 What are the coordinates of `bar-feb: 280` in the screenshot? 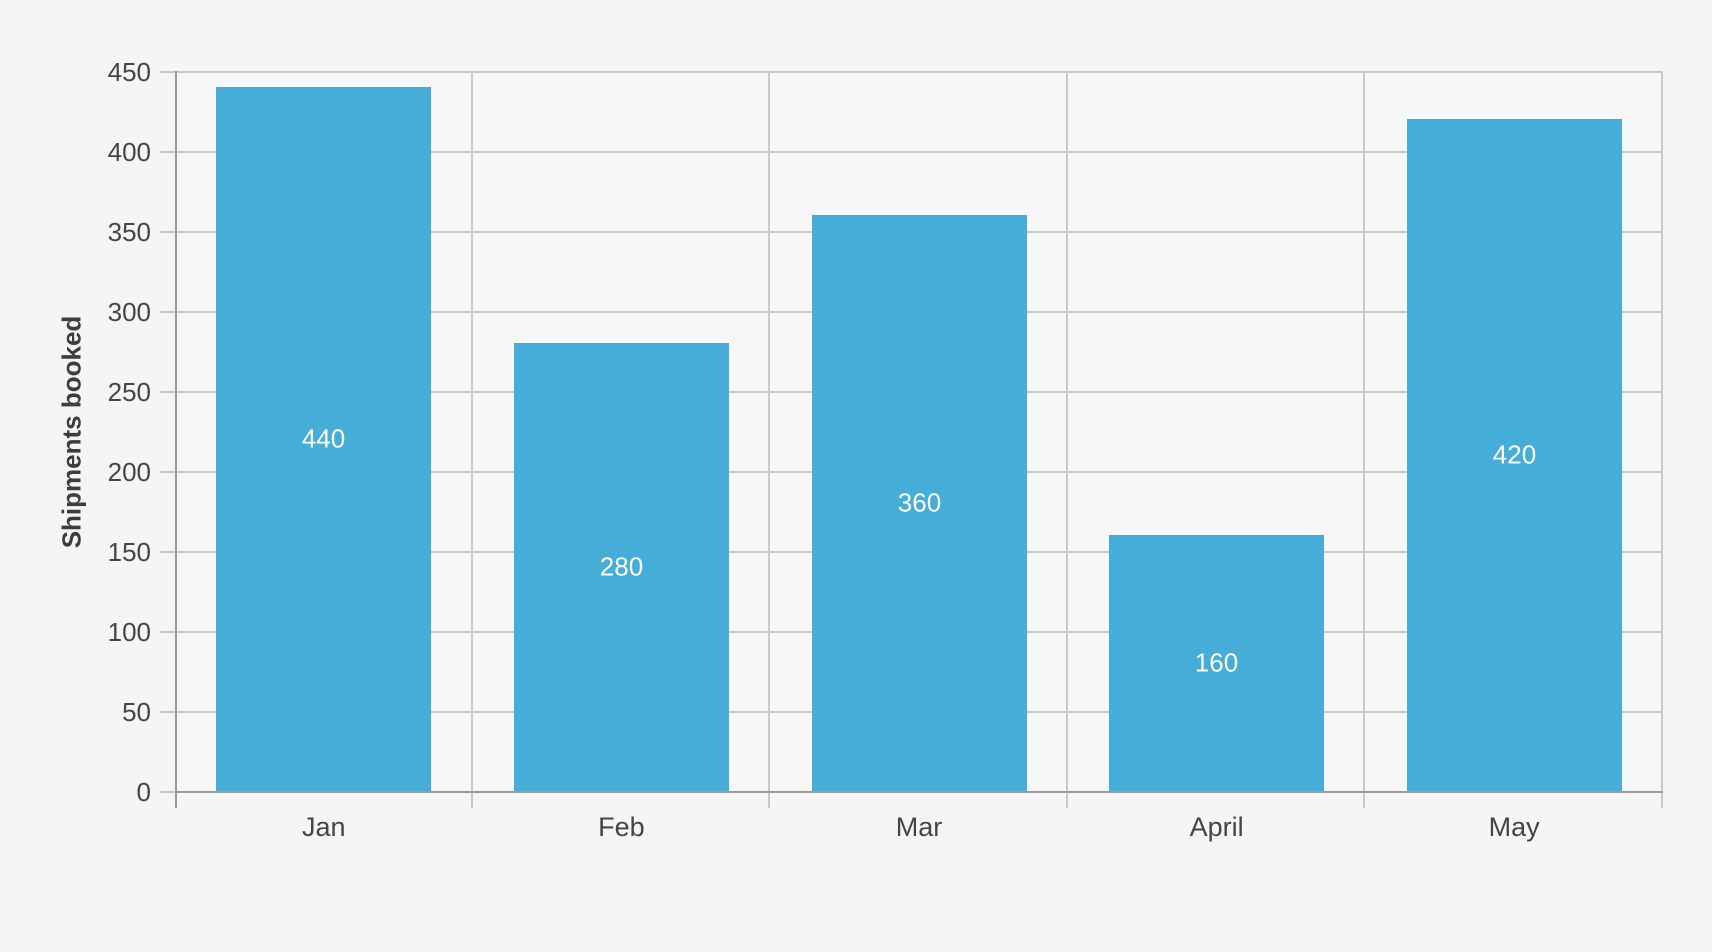 It's located at (621, 567).